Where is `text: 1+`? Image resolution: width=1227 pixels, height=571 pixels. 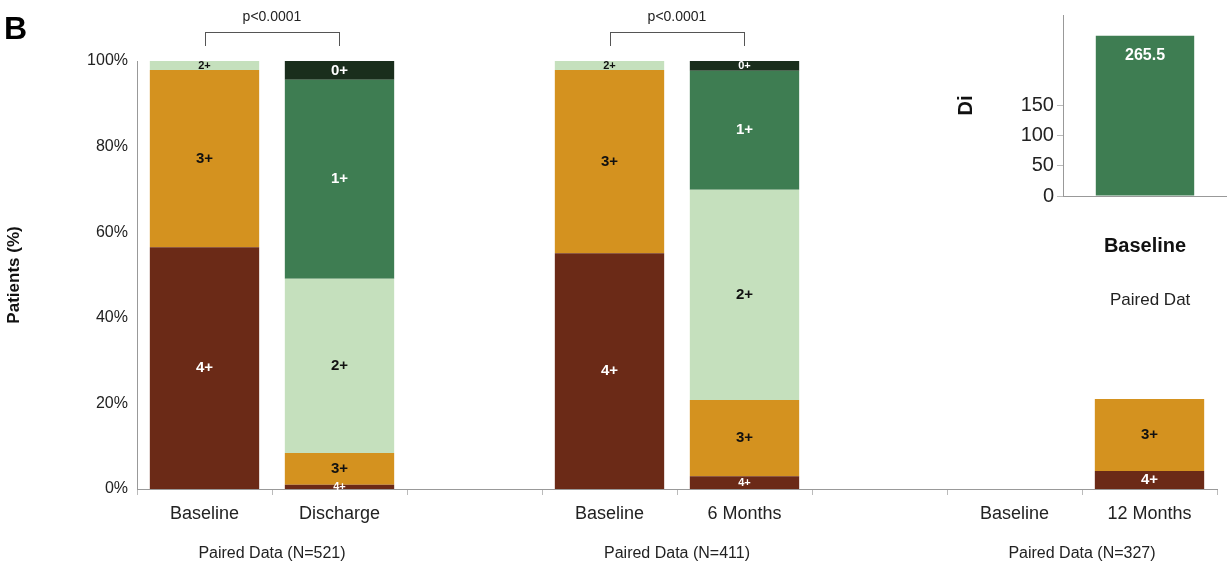 text: 1+ is located at coordinates (744, 129).